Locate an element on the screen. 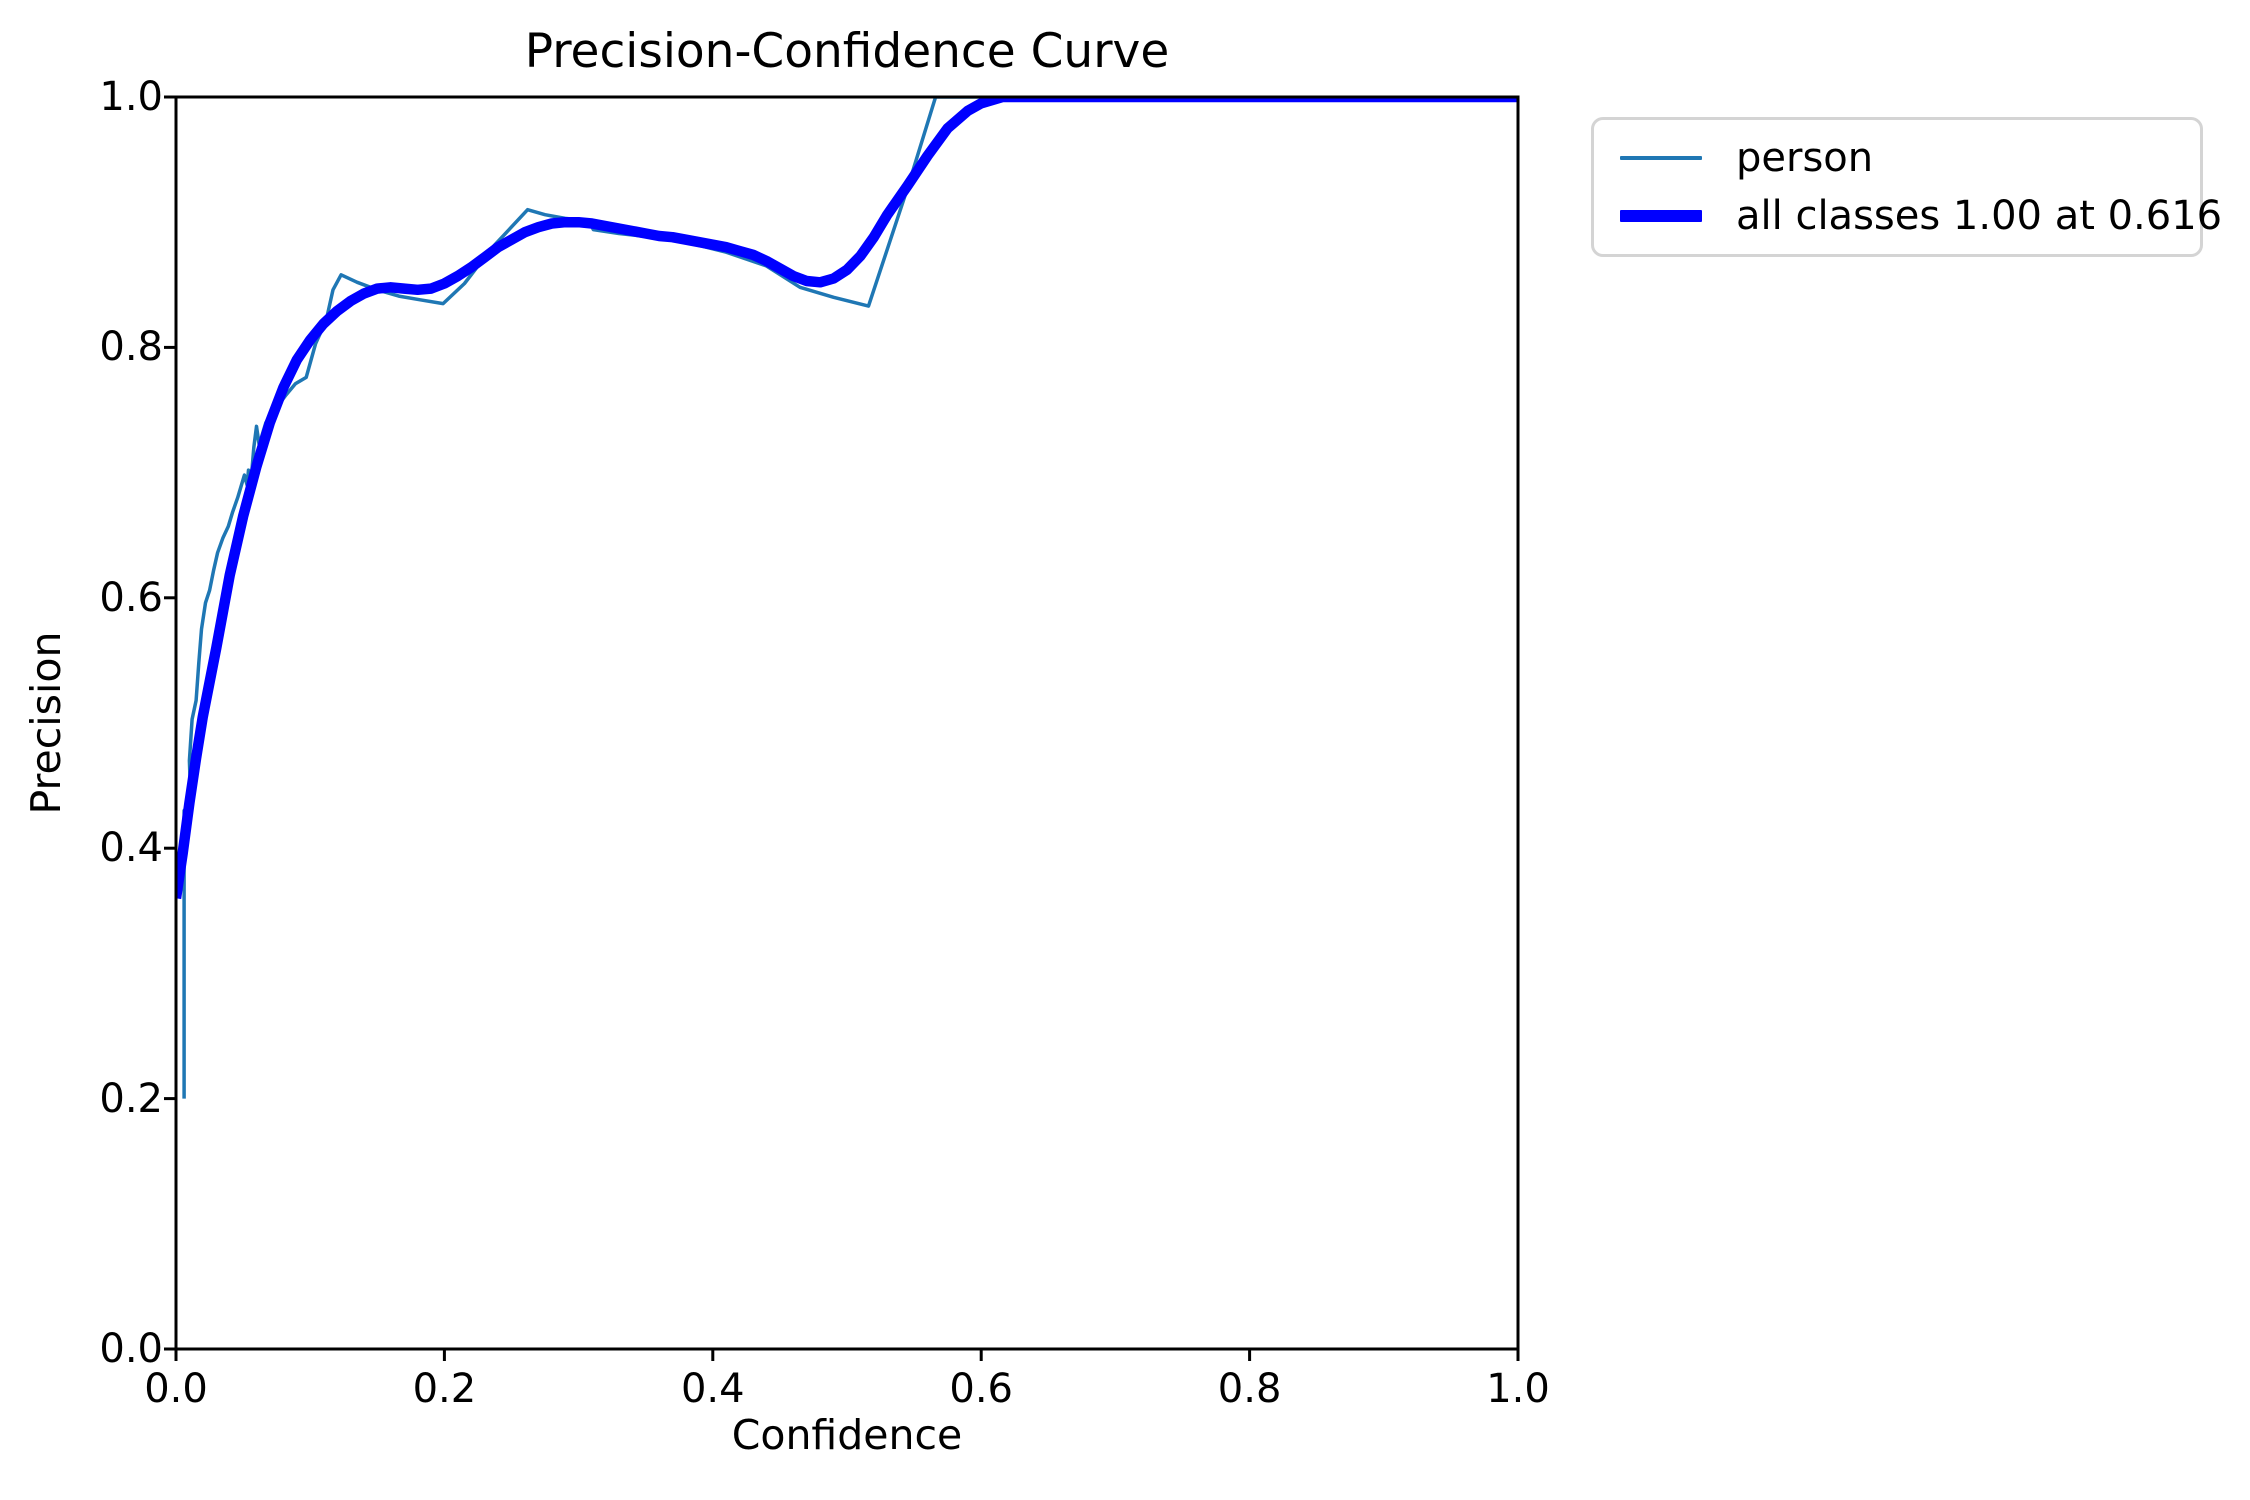 This screenshot has height=1500, width=2250. y-tick-label: 0.0 is located at coordinates (131, 1349).